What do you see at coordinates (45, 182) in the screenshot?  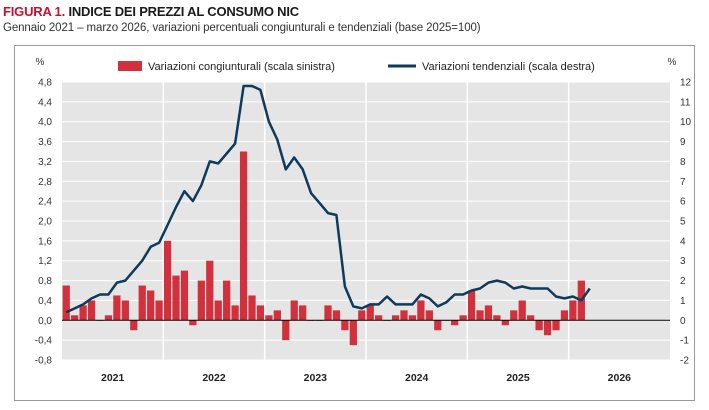 I see `left-tick-label: 2,8` at bounding box center [45, 182].